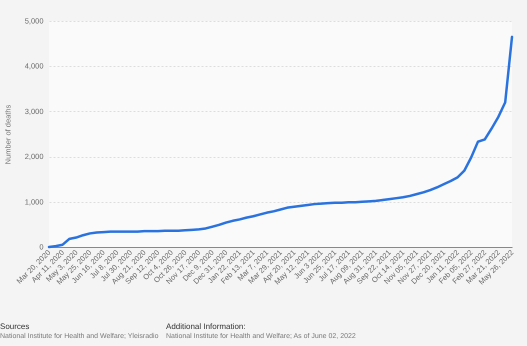 The height and width of the screenshot is (346, 527). Describe the element at coordinates (15, 326) in the screenshot. I see `text: Sources` at that location.